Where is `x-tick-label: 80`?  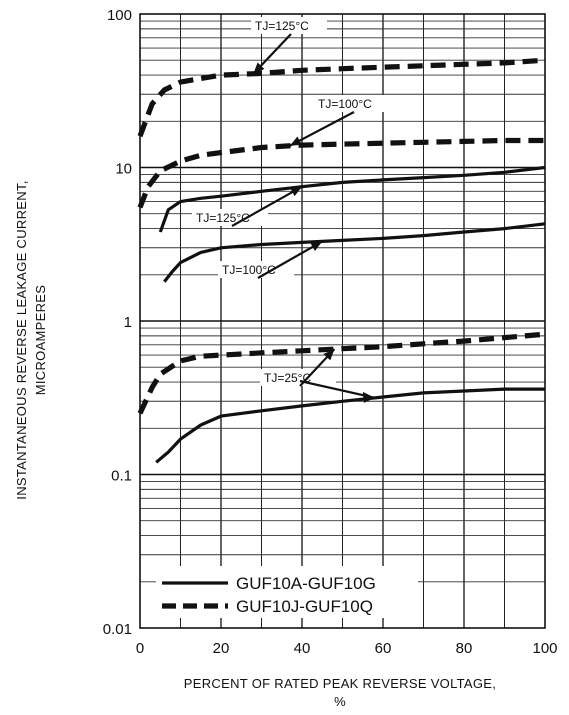 x-tick-label: 80 is located at coordinates (464, 648).